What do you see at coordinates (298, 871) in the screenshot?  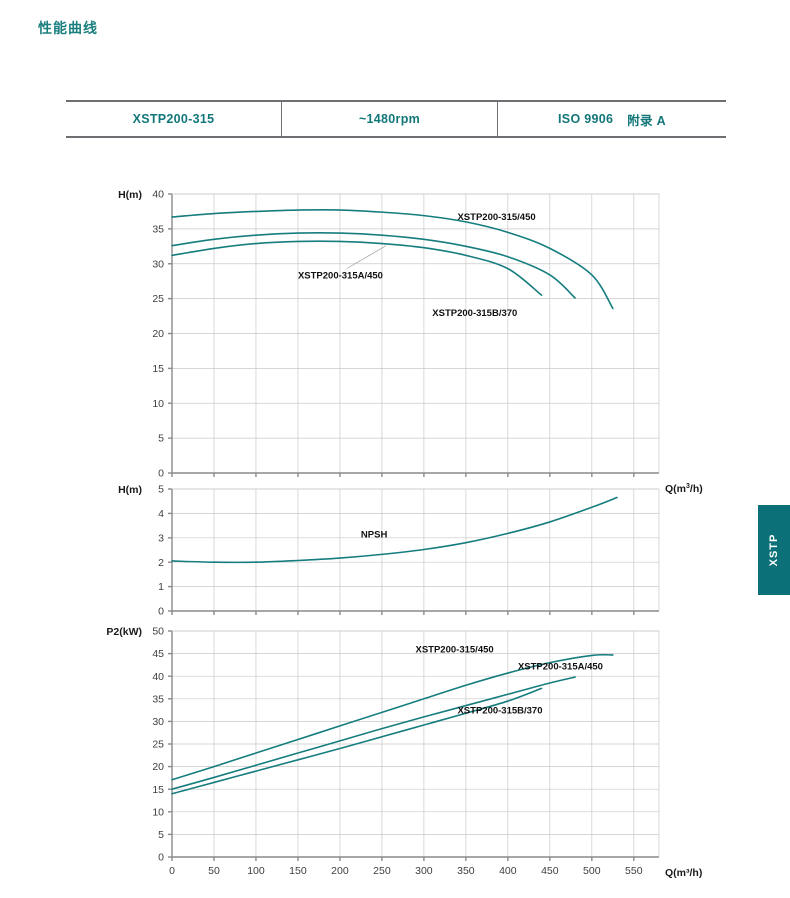 I see `xtick-label: 150` at bounding box center [298, 871].